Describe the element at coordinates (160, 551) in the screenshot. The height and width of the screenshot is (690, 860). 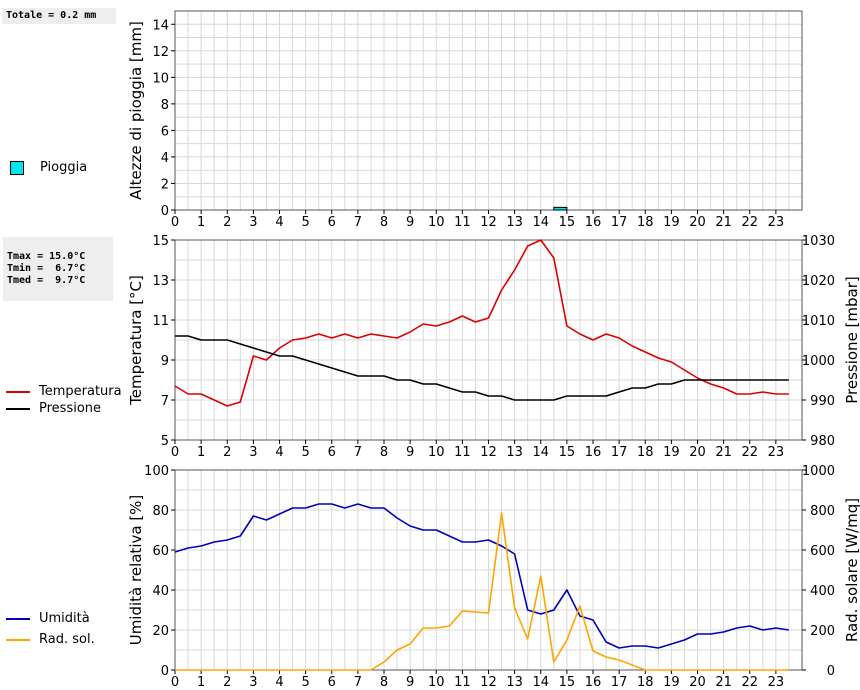
I see `y-tick-label: 60` at that location.